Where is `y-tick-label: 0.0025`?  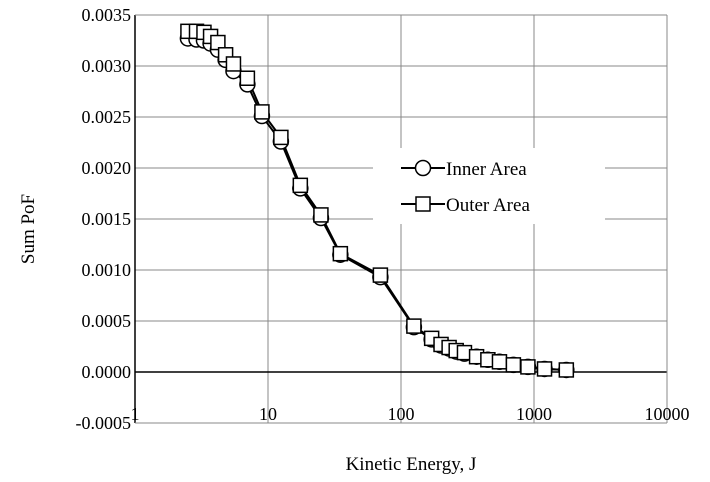 y-tick-label: 0.0025 is located at coordinates (107, 117).